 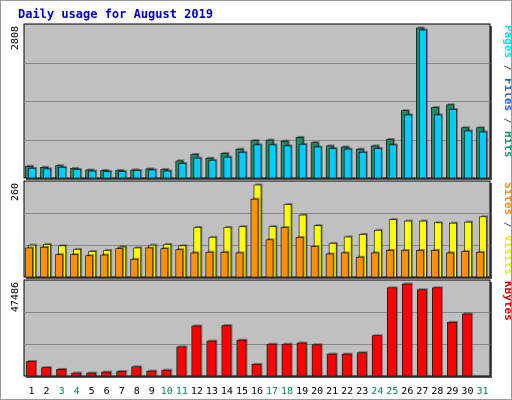 What do you see at coordinates (332, 391) in the screenshot?
I see `day-label: 21` at bounding box center [332, 391].